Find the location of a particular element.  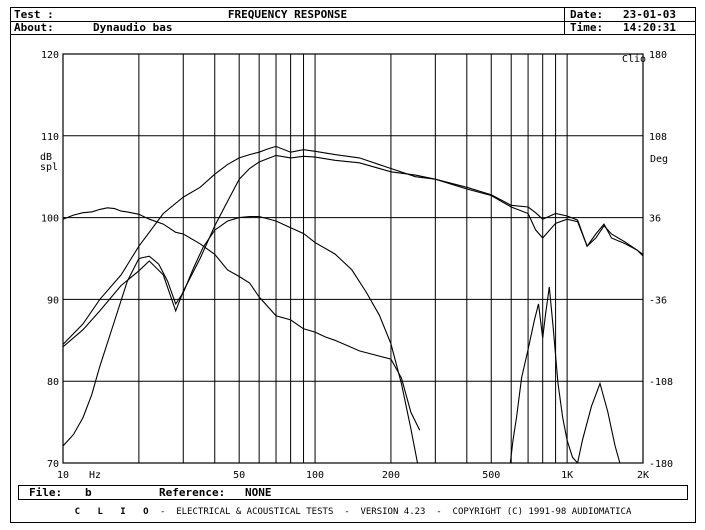

x-tick-label: 2K is located at coordinates (643, 475).